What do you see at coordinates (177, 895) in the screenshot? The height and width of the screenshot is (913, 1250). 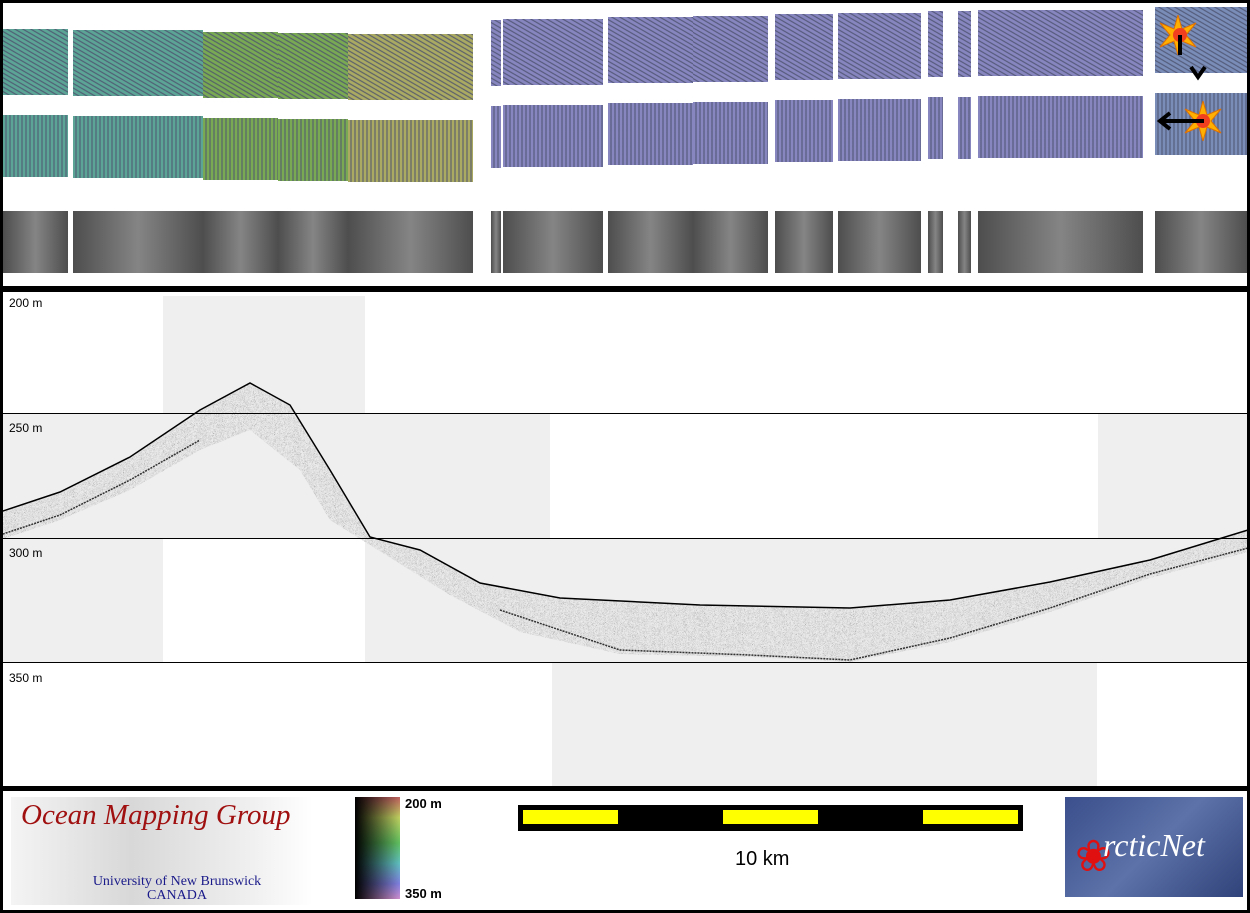 I see `logo-country: CANADA` at bounding box center [177, 895].